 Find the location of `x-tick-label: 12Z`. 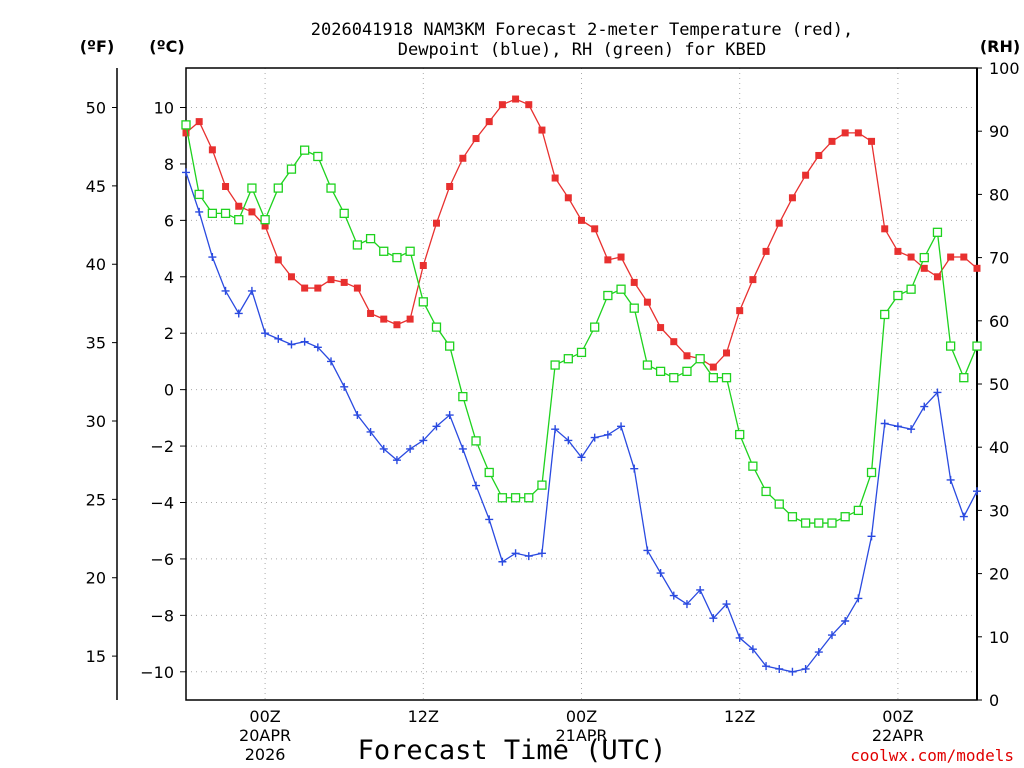

x-tick-label: 12Z is located at coordinates (739, 716).